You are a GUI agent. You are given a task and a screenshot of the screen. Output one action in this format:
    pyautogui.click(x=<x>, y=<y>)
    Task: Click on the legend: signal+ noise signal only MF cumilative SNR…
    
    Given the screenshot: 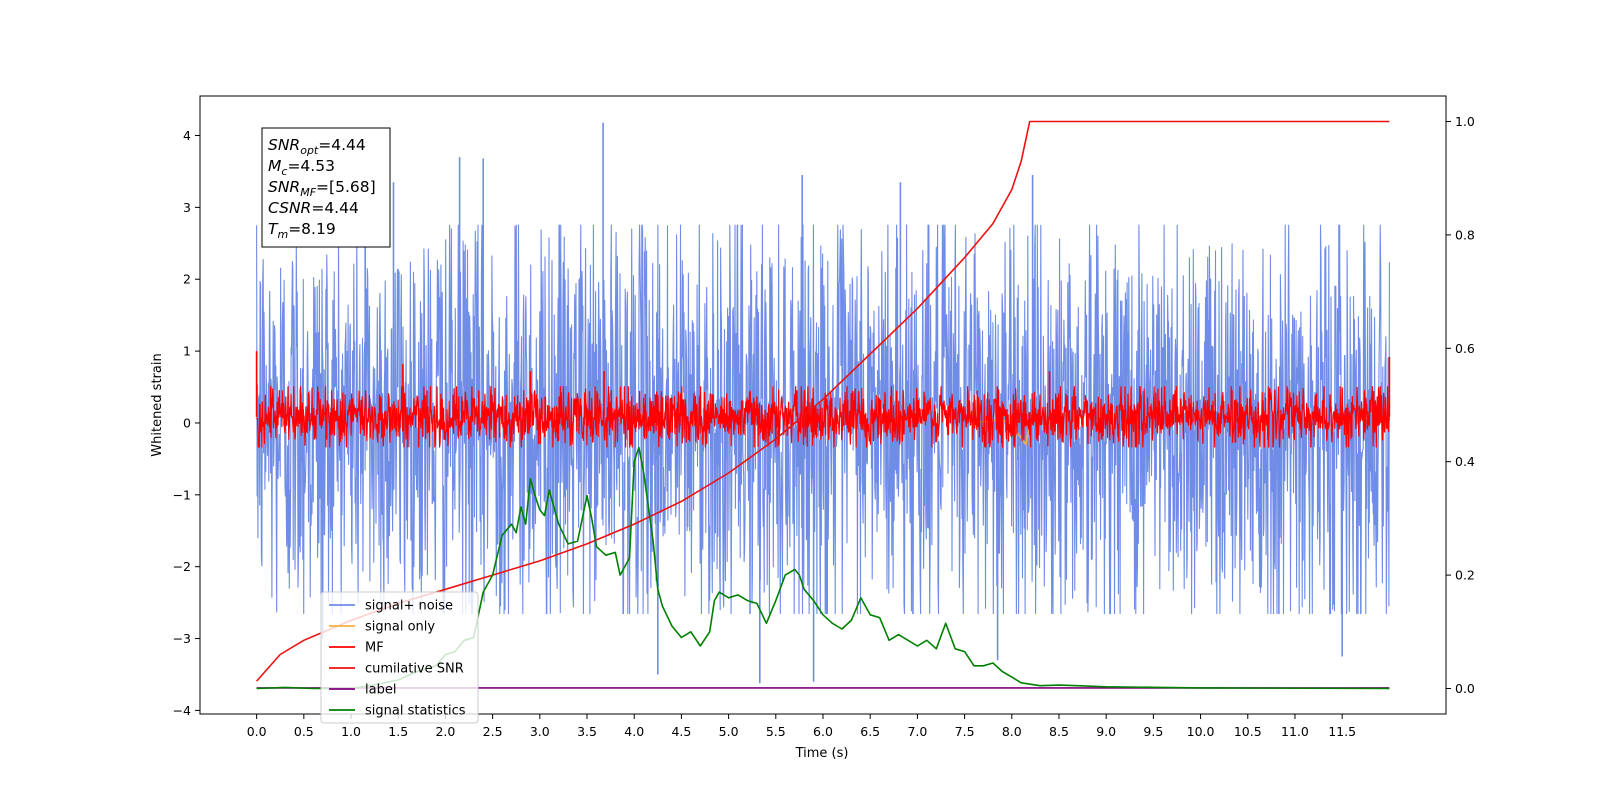 What is the action you would take?
    pyautogui.click(x=399, y=657)
    